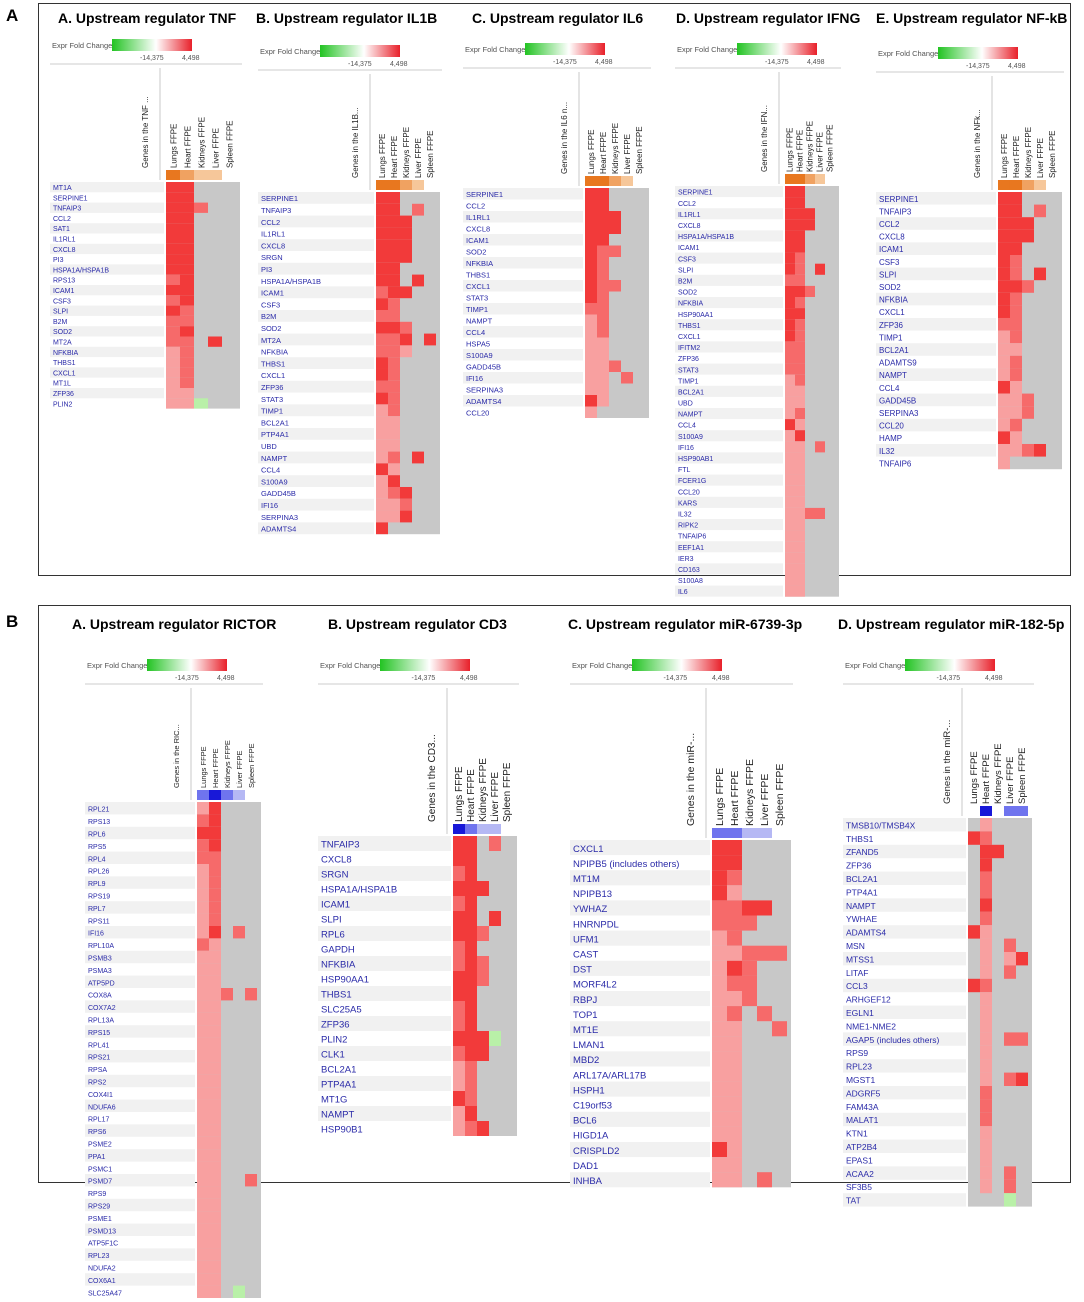 The width and height of the screenshot is (1084, 1302). I want to click on gene-label: STAT3, so click(688, 370).